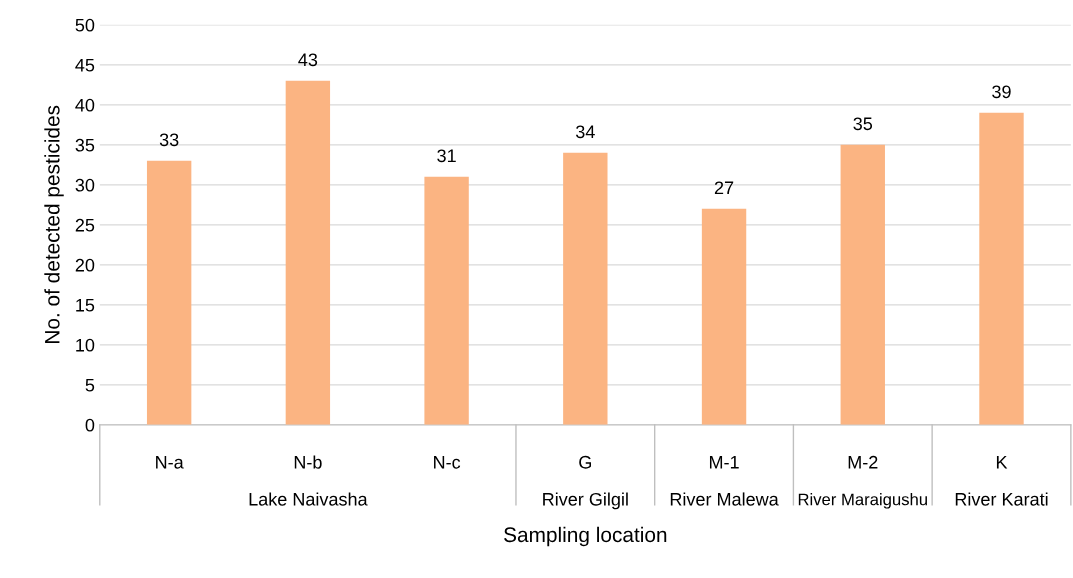 This screenshot has height=578, width=1073. Describe the element at coordinates (724, 187) in the screenshot. I see `data-label: 27` at that location.